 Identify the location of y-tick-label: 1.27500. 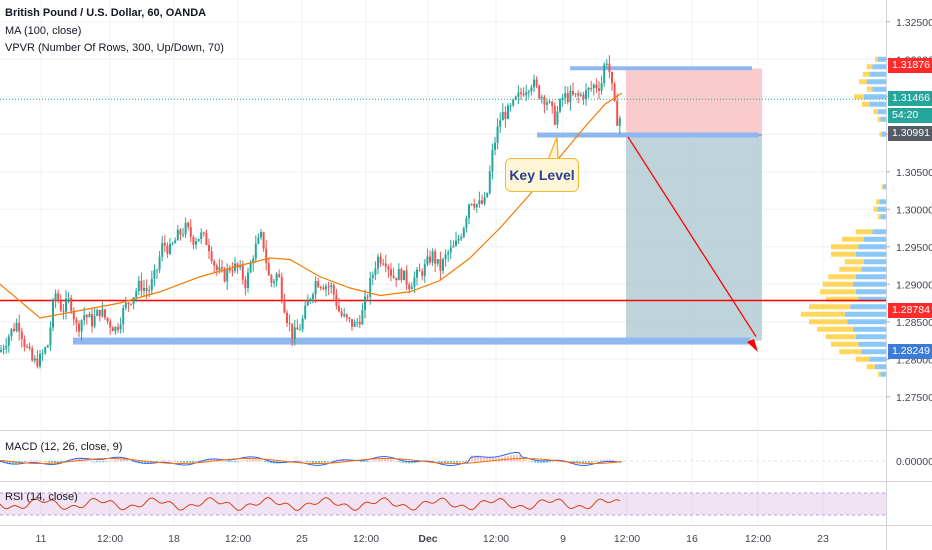
(914, 398).